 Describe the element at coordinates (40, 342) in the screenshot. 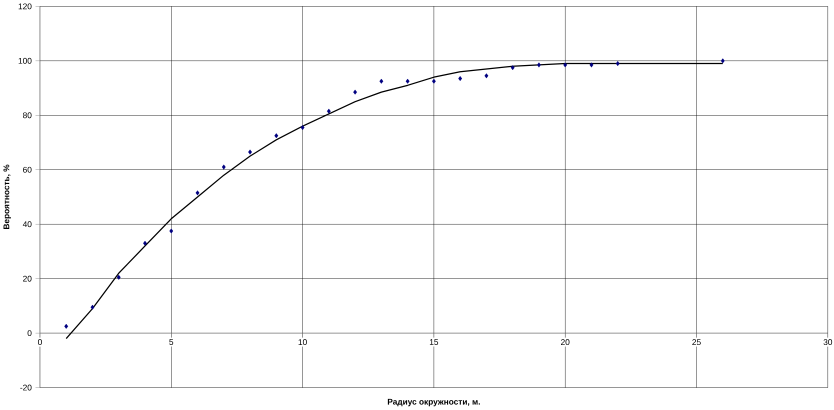

I see `x-tick-label: 0` at that location.